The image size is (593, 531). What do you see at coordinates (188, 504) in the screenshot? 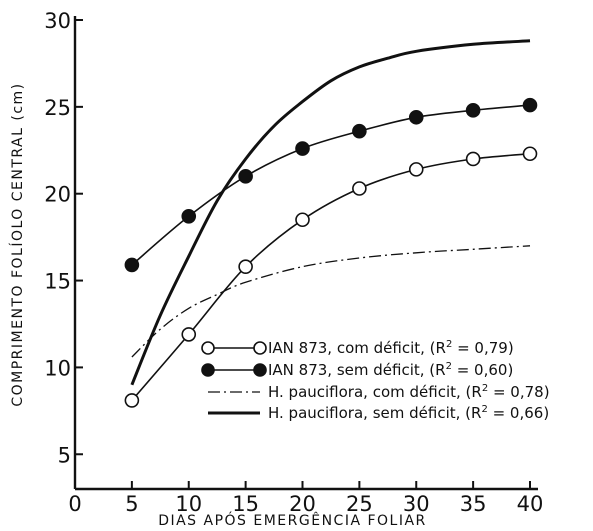
I see `x-tick-label: 10` at bounding box center [188, 504].